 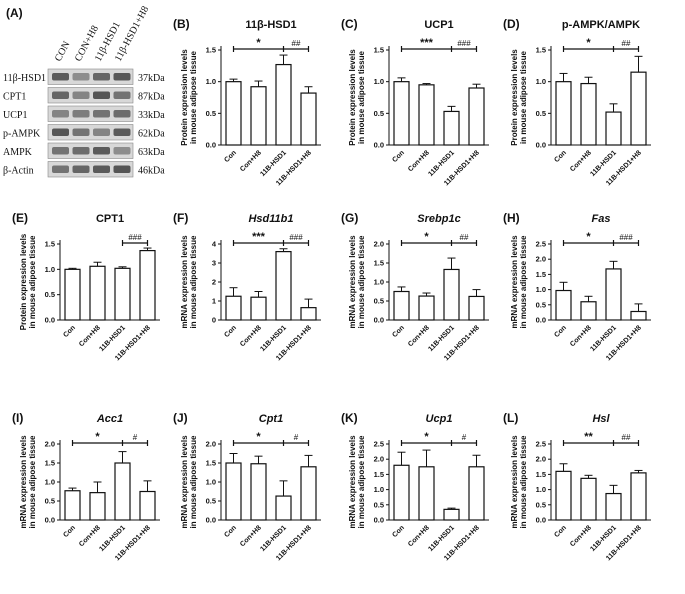 I want to click on panel-letter: (F), so click(x=180, y=218).